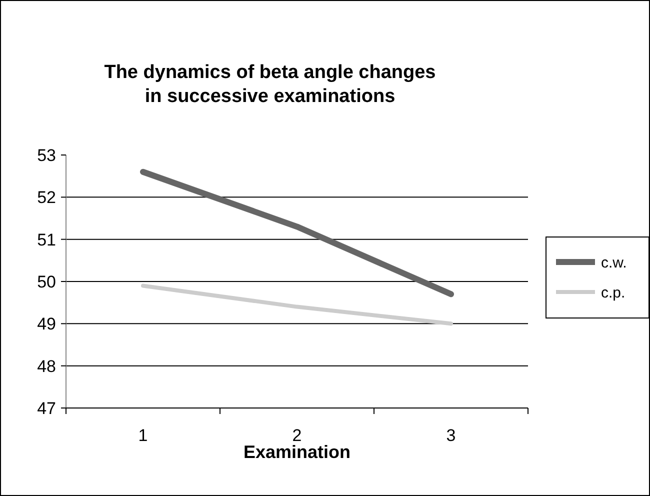  Describe the element at coordinates (46, 408) in the screenshot. I see `y-tick-label: 47` at that location.